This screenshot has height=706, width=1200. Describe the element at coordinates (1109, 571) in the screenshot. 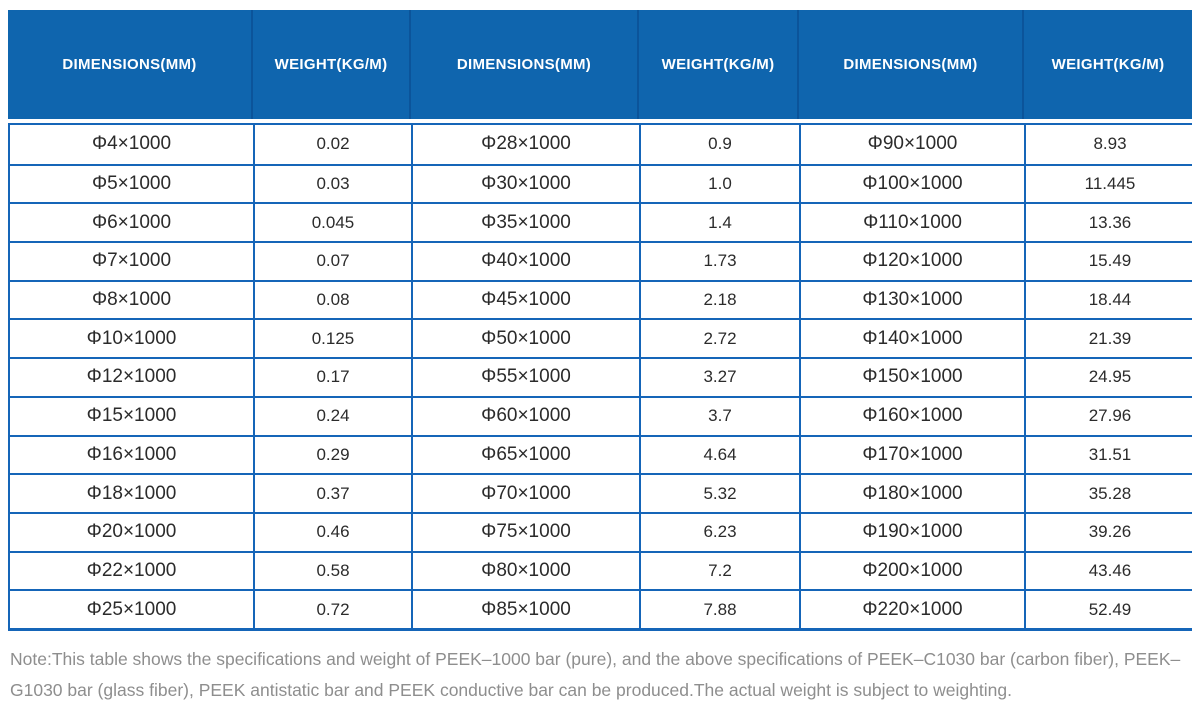

I see `weight-cell: 43.46` at that location.